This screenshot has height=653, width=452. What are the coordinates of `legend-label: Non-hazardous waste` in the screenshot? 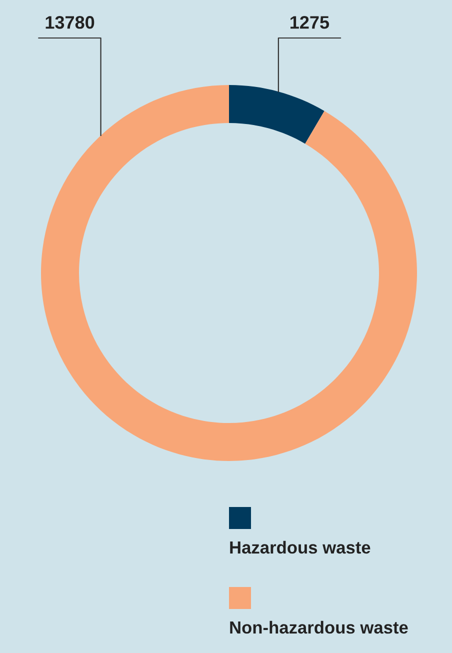 It's located at (319, 627).